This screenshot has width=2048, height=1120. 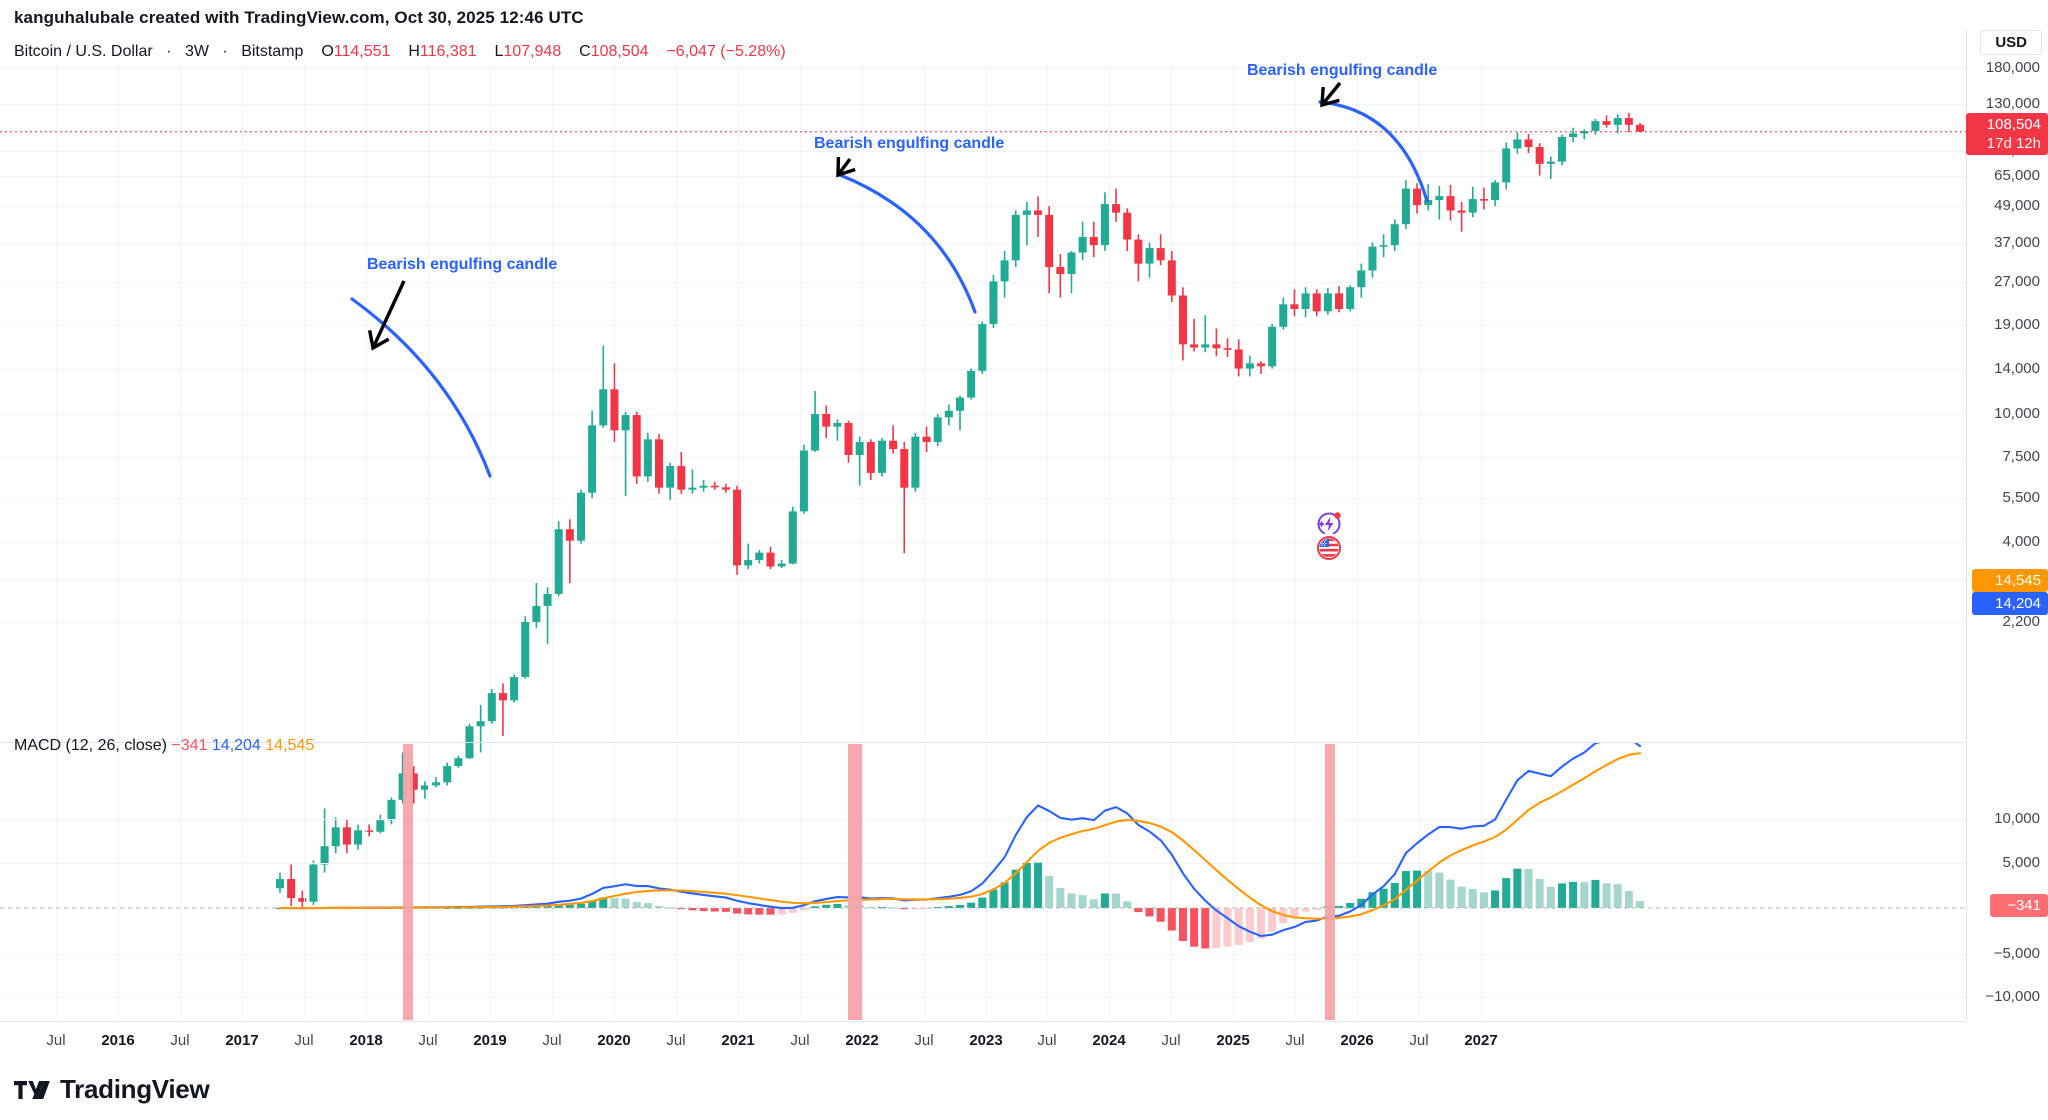 What do you see at coordinates (854, 216) in the screenshot?
I see `annotation-arrows` at bounding box center [854, 216].